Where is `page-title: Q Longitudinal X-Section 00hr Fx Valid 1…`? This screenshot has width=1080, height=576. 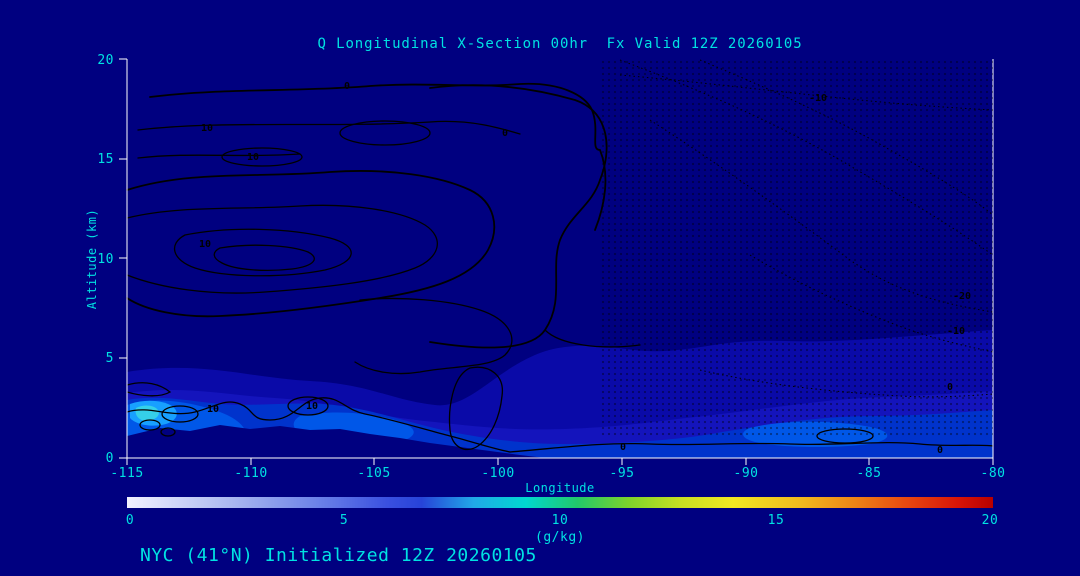 page-title: Q Longitudinal X-Section 00hr Fx Valid 1… is located at coordinates (559, 44).